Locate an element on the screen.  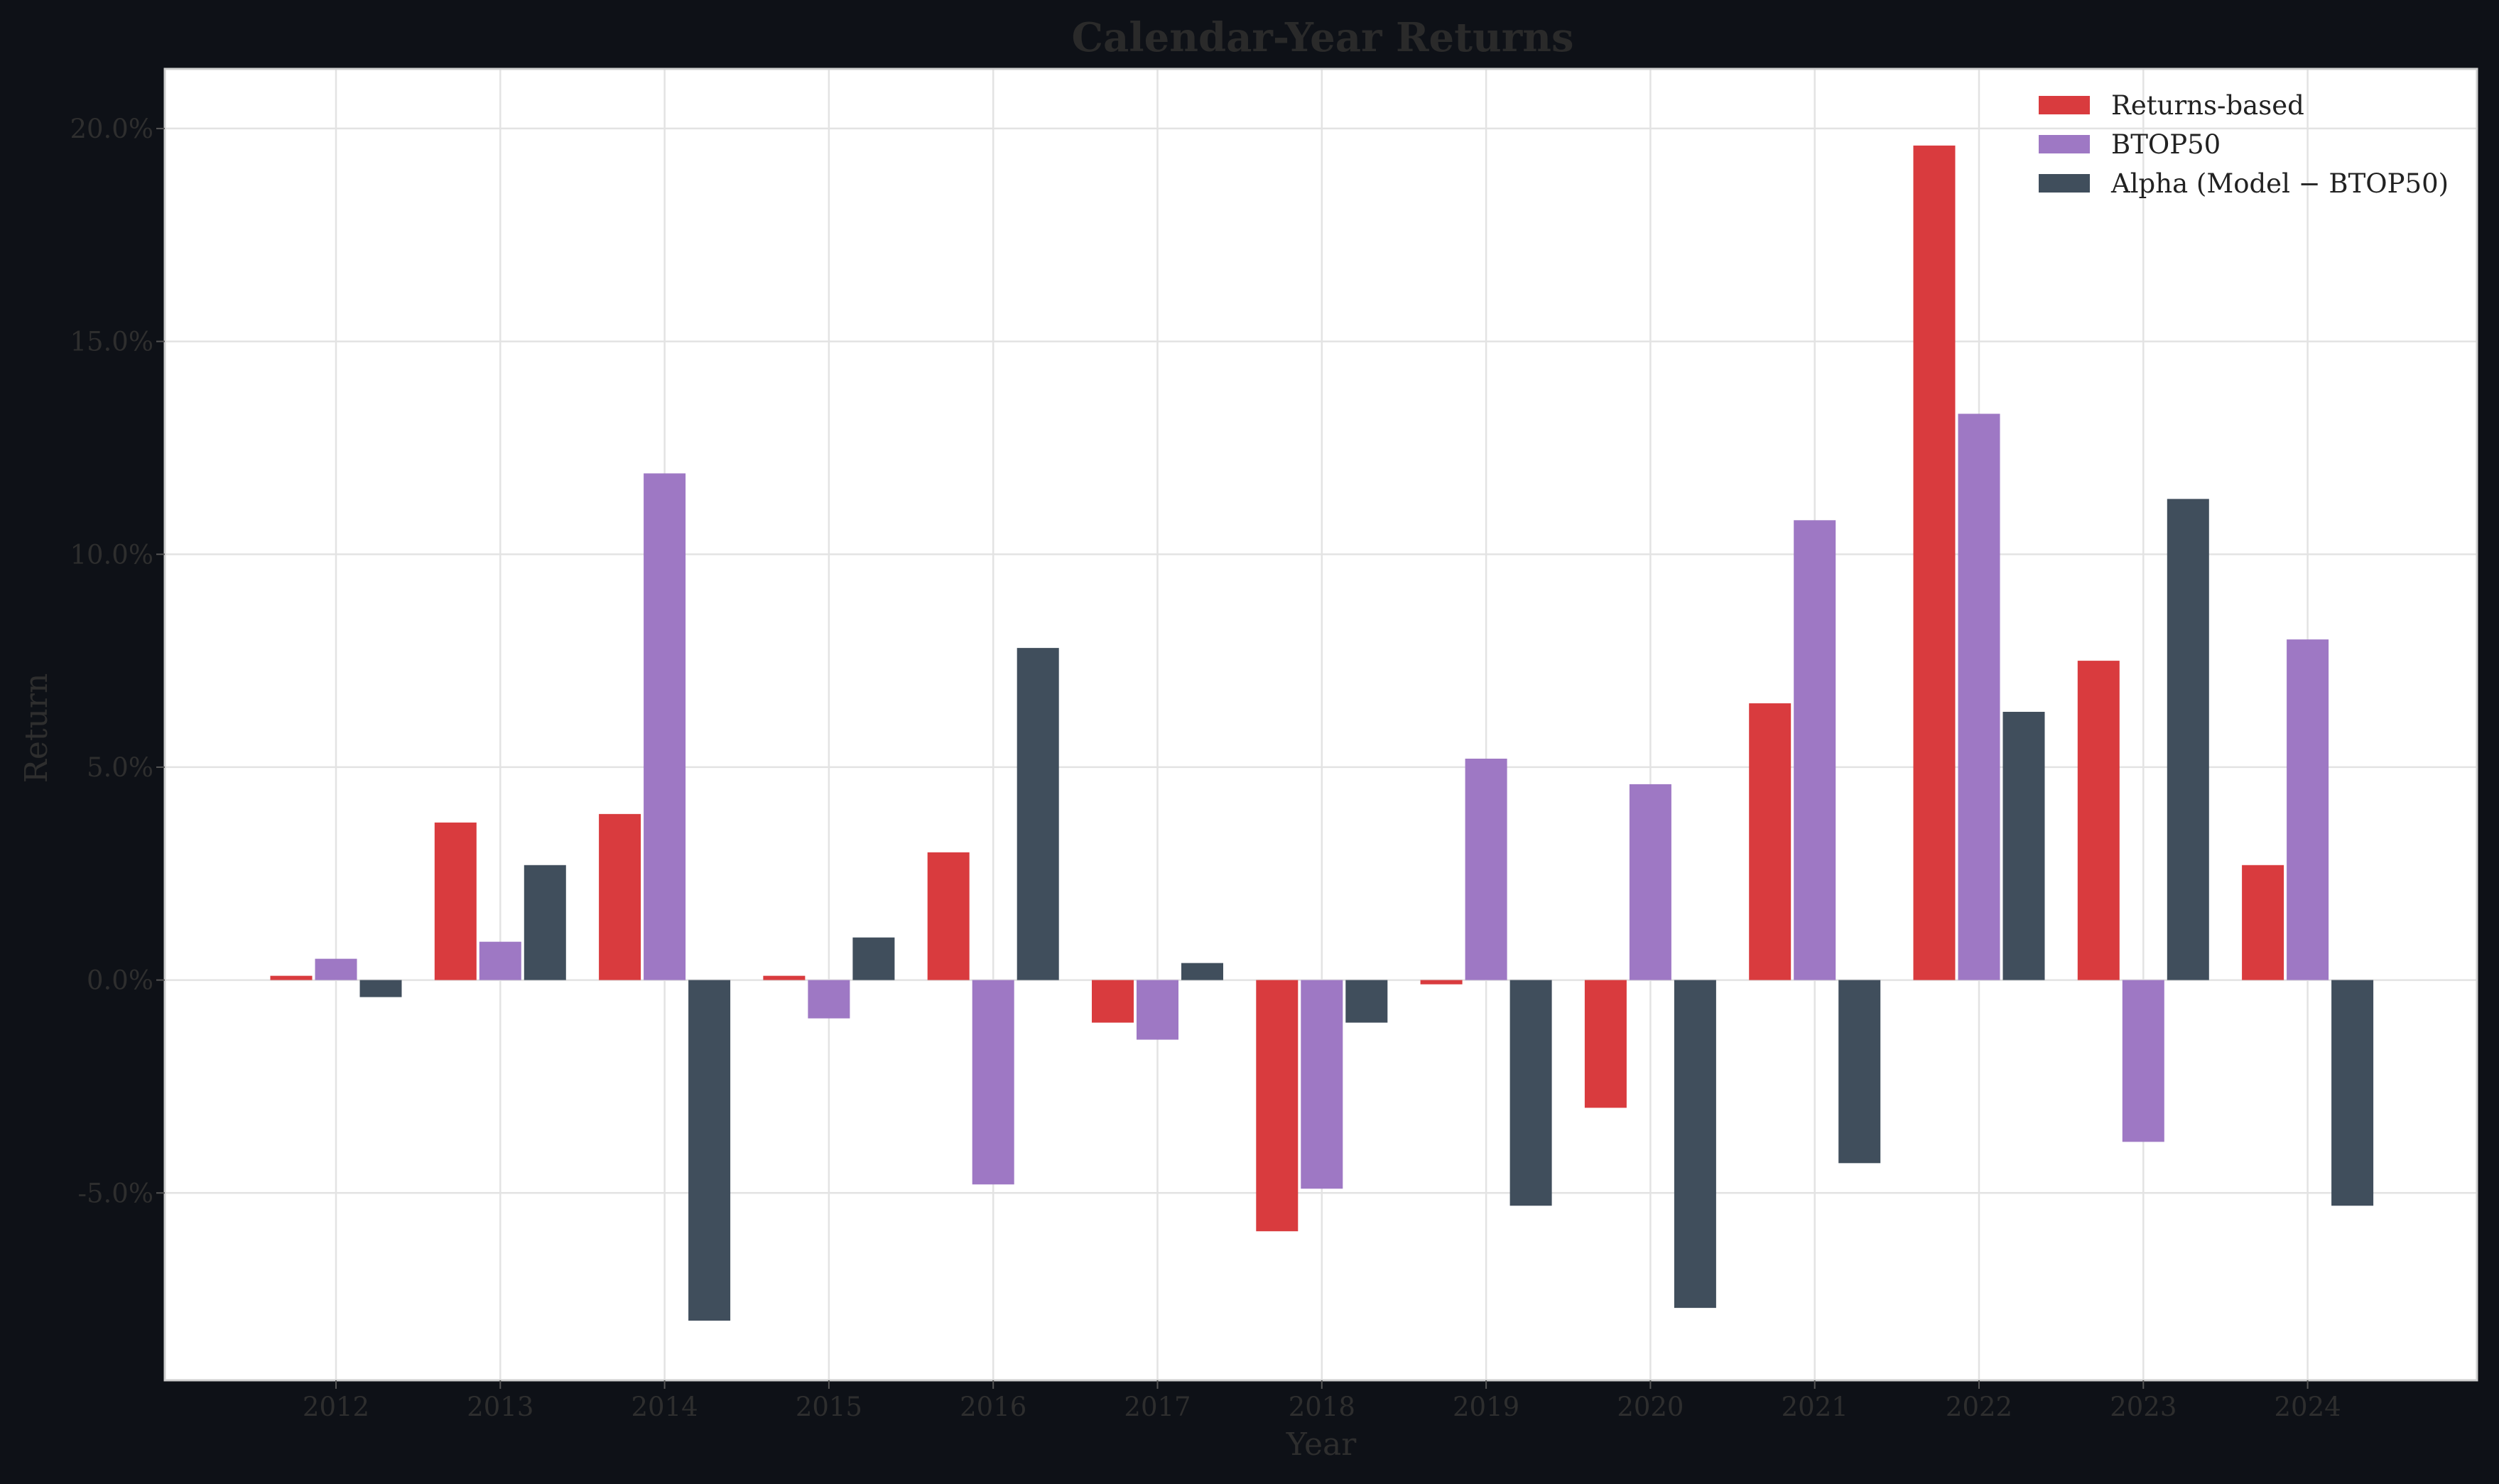
bar-alpha-model-btop50-2016 is located at coordinates (1038, 814).